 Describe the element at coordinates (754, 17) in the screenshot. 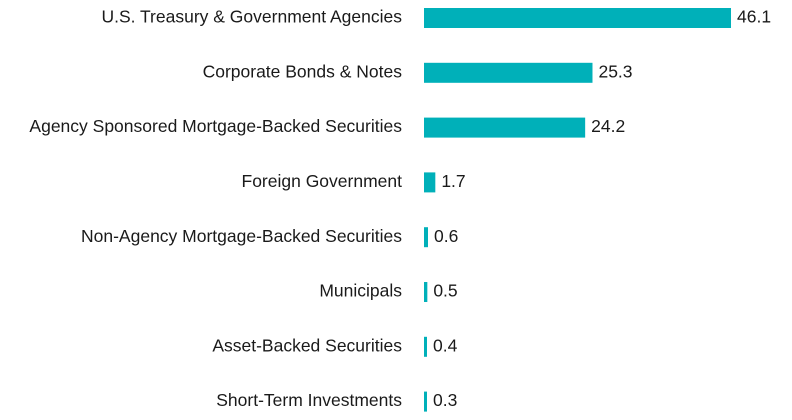

I see `value-label: 46.1` at that location.